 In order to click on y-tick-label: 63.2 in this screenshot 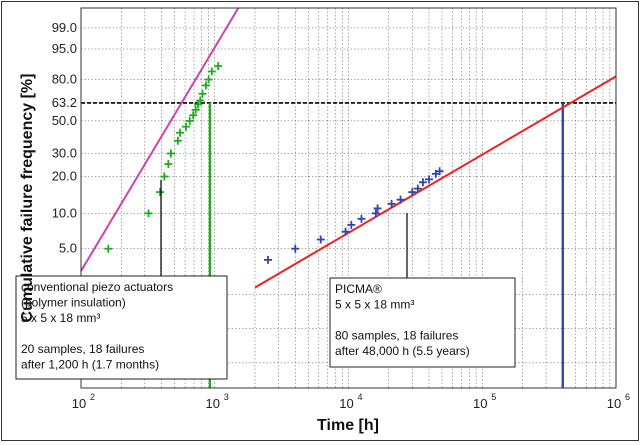, I will do `click(64, 102)`.